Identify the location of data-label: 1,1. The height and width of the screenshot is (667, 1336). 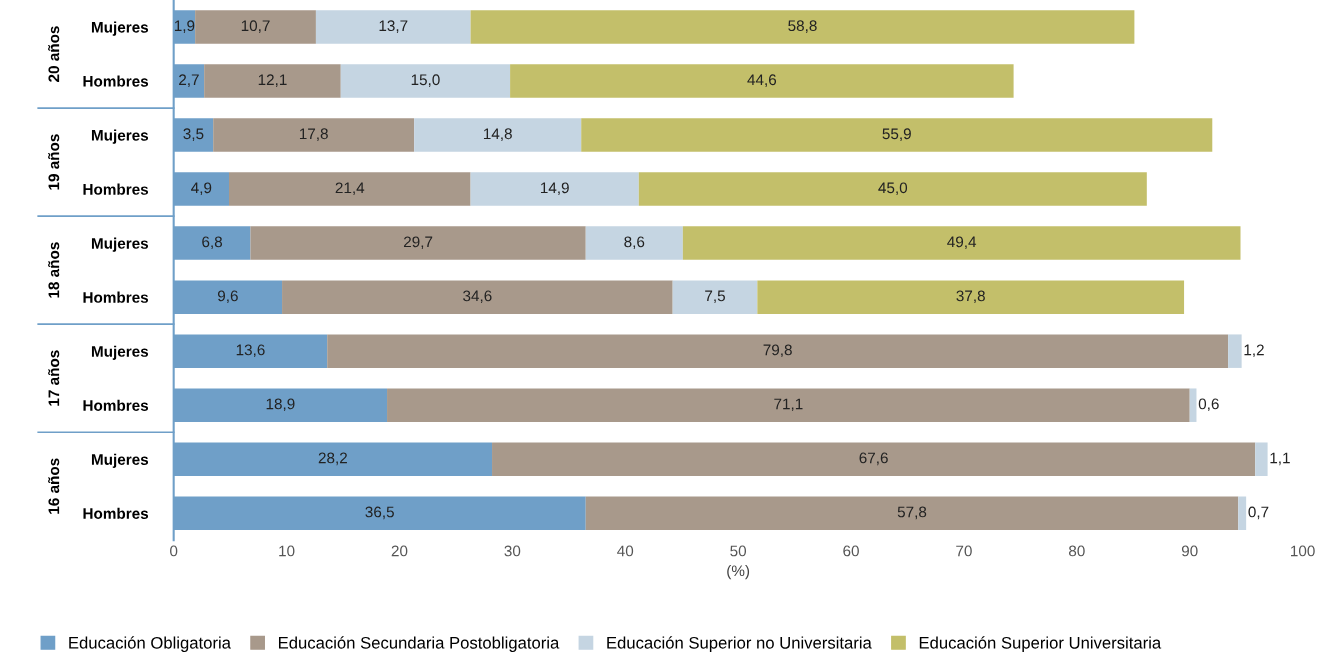
(1280, 459).